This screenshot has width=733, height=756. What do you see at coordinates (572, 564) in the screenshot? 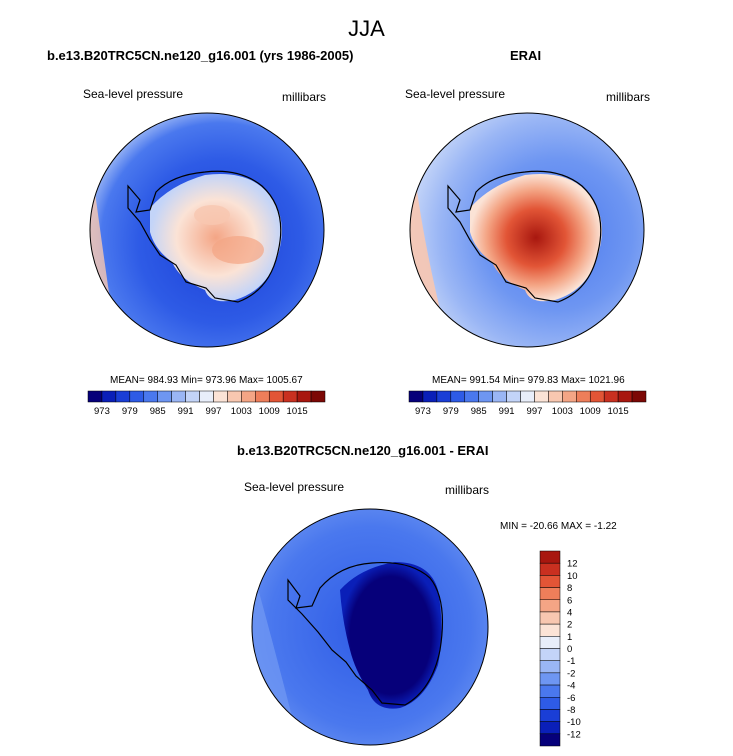
I see `colorbar-3-tick-label: 12` at bounding box center [572, 564].